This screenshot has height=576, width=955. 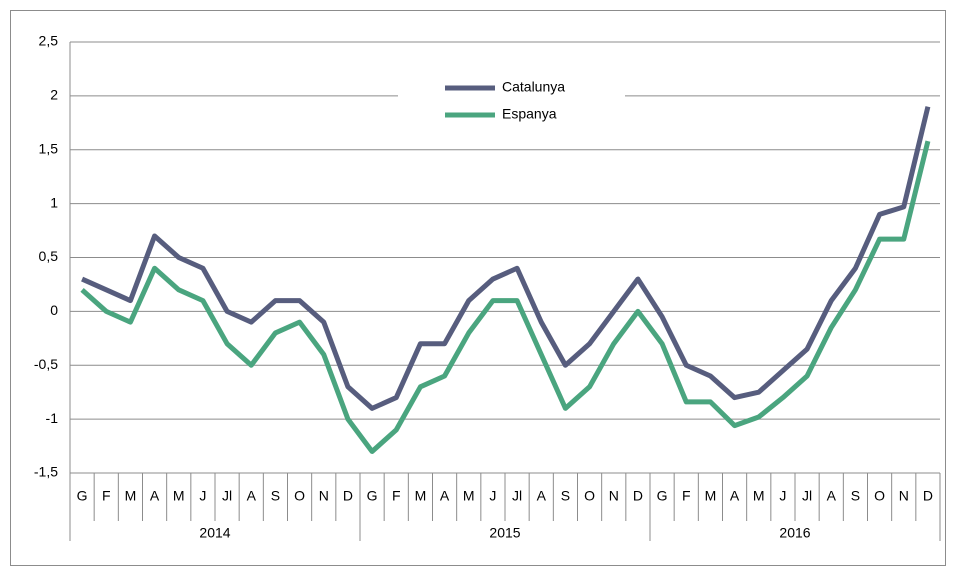 What do you see at coordinates (54, 95) in the screenshot?
I see `y-tick-label: 2` at bounding box center [54, 95].